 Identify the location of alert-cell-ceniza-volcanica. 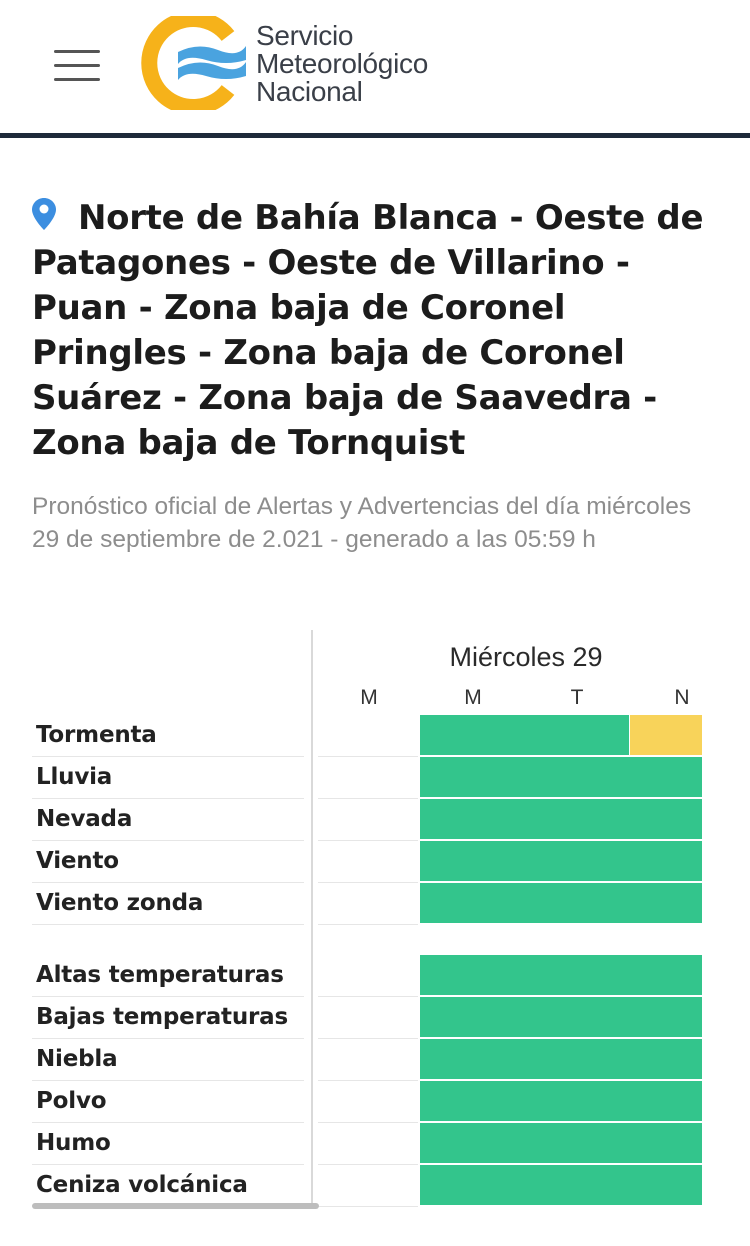
(561, 1185).